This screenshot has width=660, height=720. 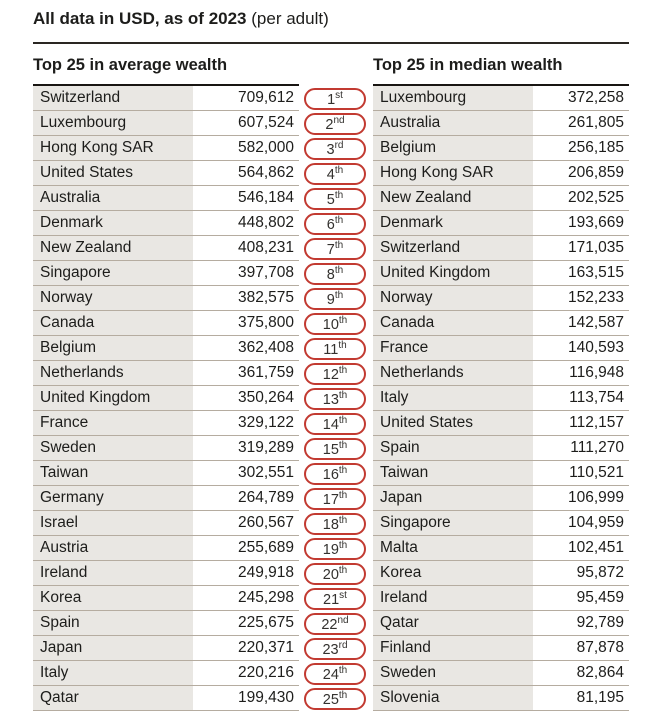 I want to click on rank-number: 4, so click(x=330, y=174).